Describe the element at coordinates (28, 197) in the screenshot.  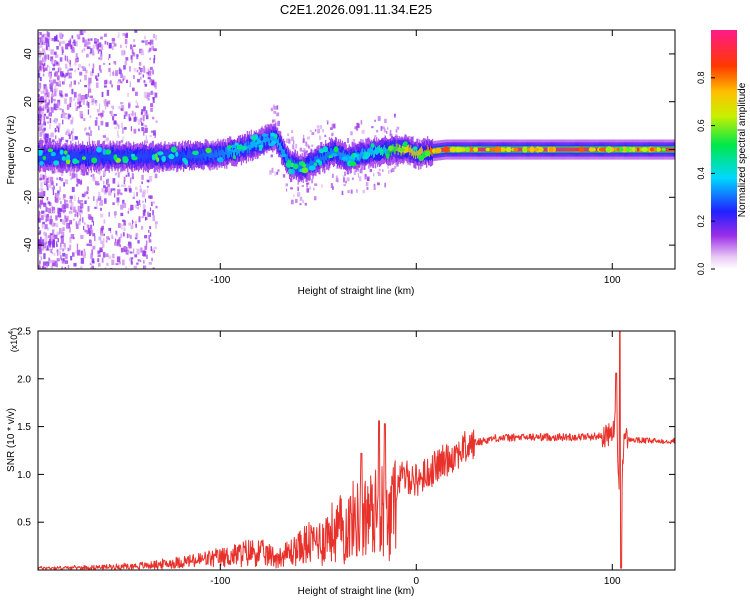
I see `y-tick-label: -20` at that location.